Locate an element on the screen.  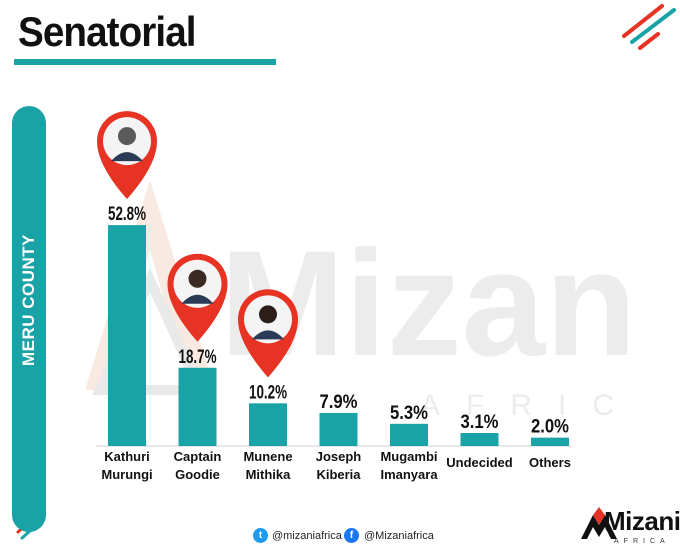
facebook-icon: f is located at coordinates (351, 535).